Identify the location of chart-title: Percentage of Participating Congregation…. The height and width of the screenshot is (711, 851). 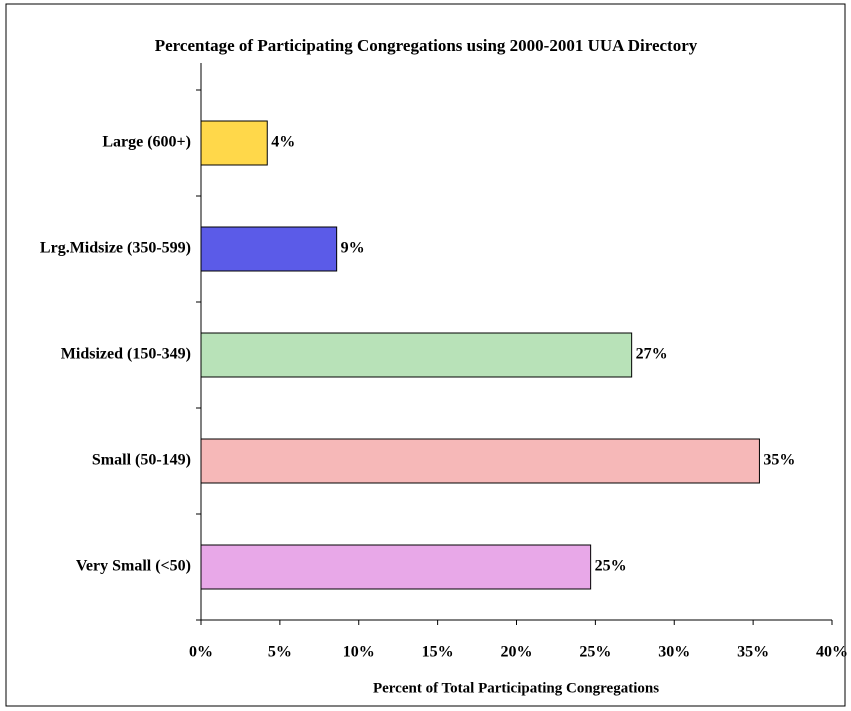
(426, 45).